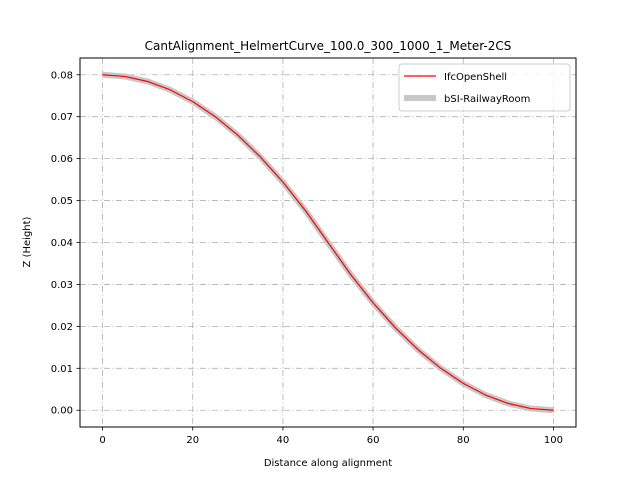  I want to click on x-tick-label: 100, so click(553, 440).